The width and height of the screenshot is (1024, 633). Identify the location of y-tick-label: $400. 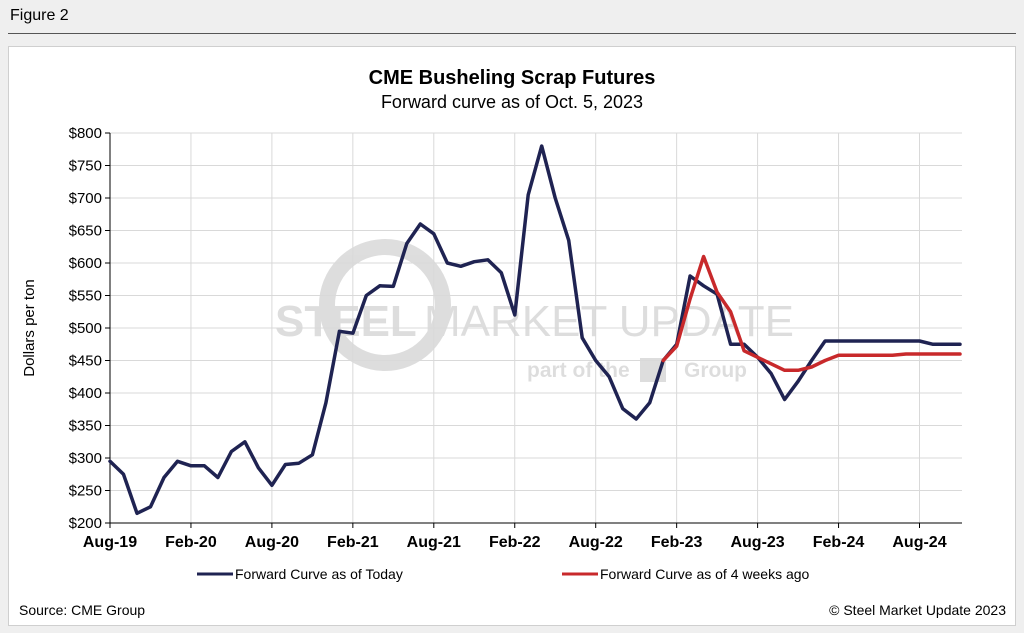
(85, 393).